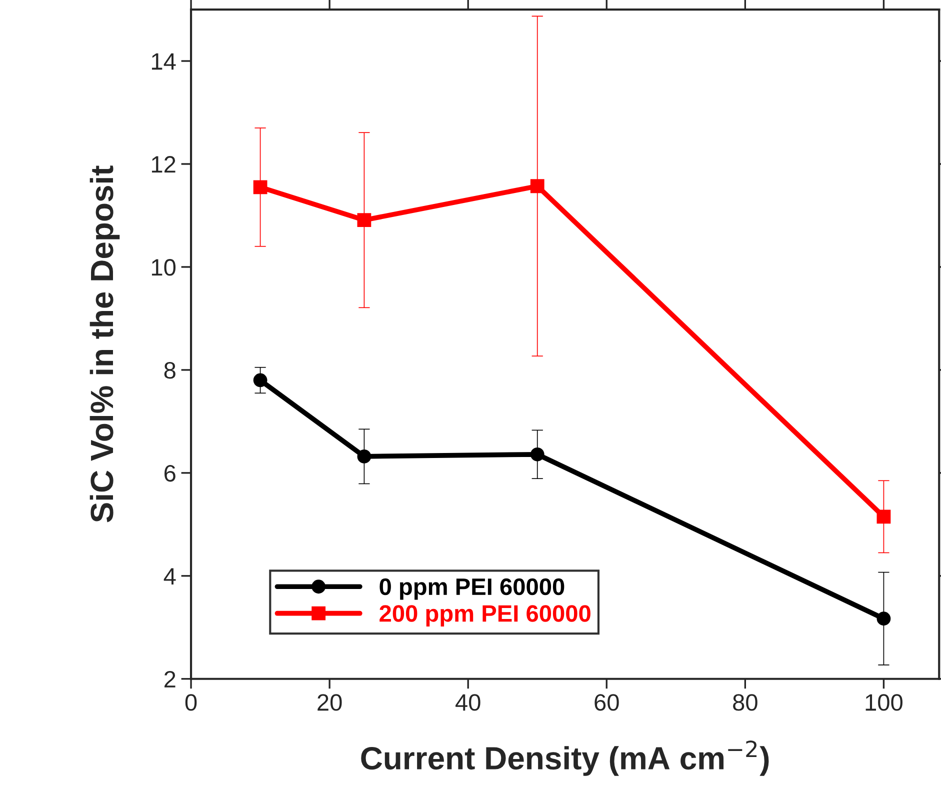 The height and width of the screenshot is (794, 941). I want to click on y-tick-label: 2, so click(170, 679).